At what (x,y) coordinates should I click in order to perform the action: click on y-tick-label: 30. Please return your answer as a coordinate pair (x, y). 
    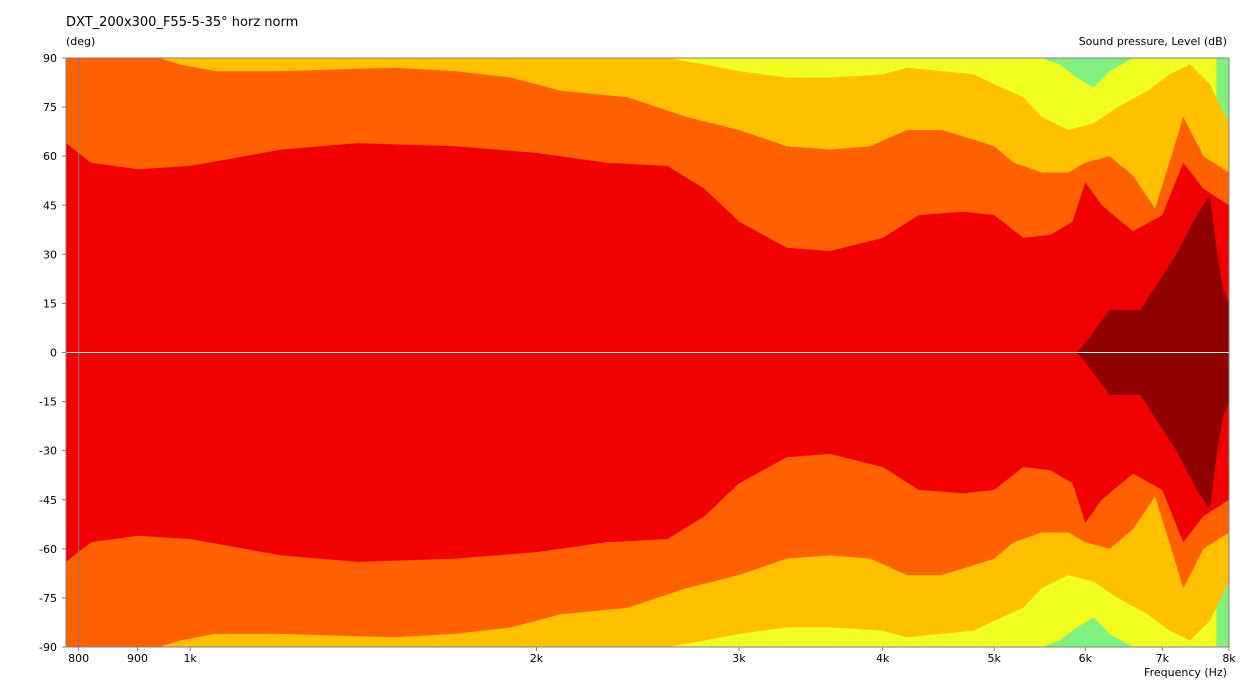
    Looking at the image, I should click on (50, 254).